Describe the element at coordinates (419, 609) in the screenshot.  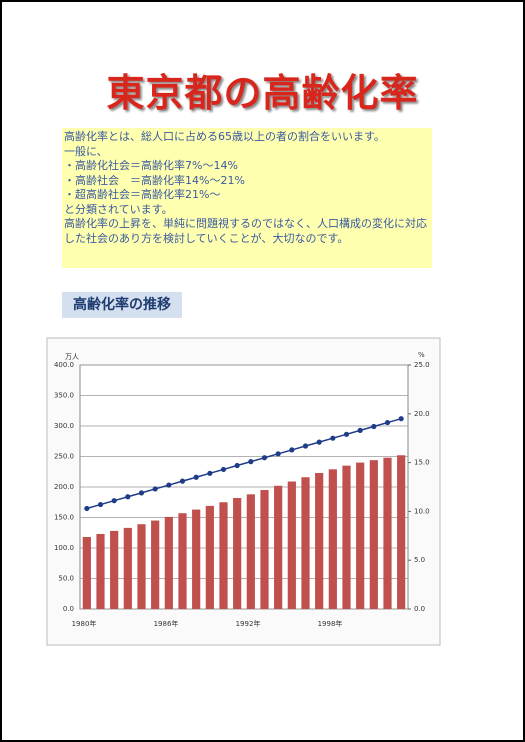
I see `y2-tick-label: 0.0` at that location.